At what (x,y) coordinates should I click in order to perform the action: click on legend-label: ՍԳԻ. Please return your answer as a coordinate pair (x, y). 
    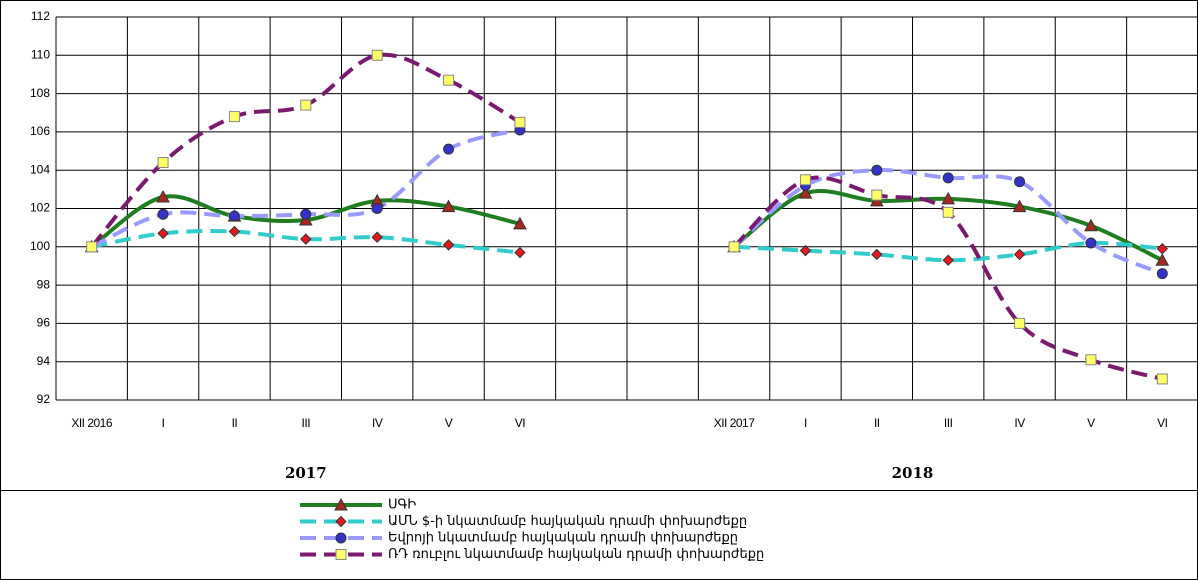
    Looking at the image, I should click on (402, 505).